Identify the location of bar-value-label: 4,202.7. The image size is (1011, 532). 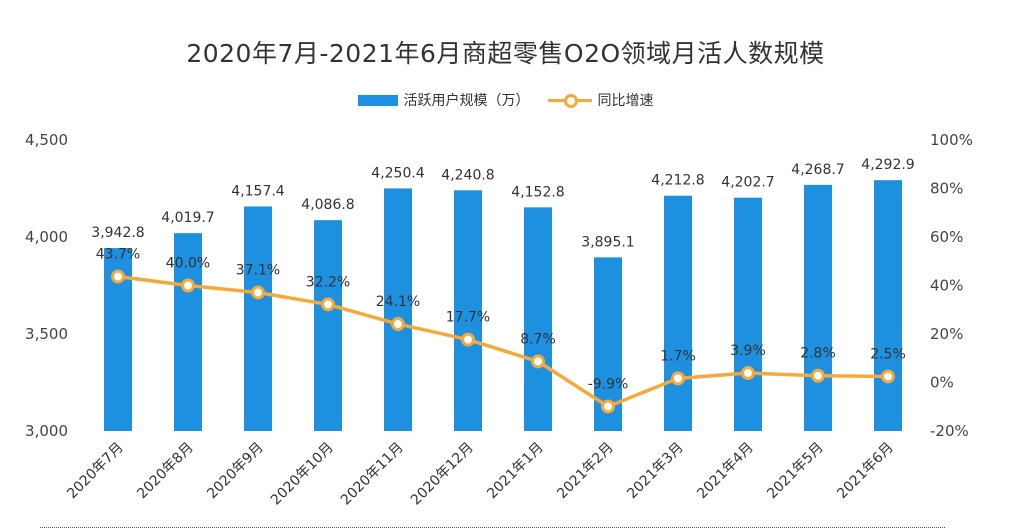
(747, 183).